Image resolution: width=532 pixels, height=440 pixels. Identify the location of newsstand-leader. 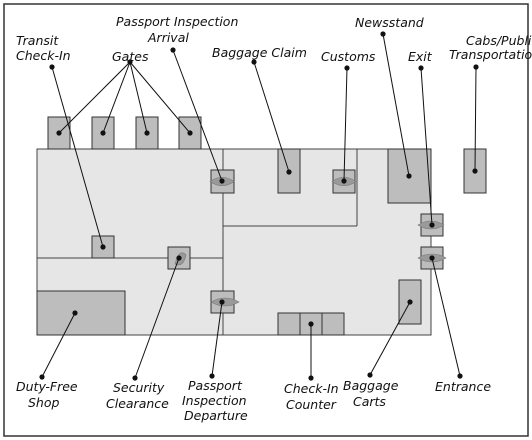
(396, 105).